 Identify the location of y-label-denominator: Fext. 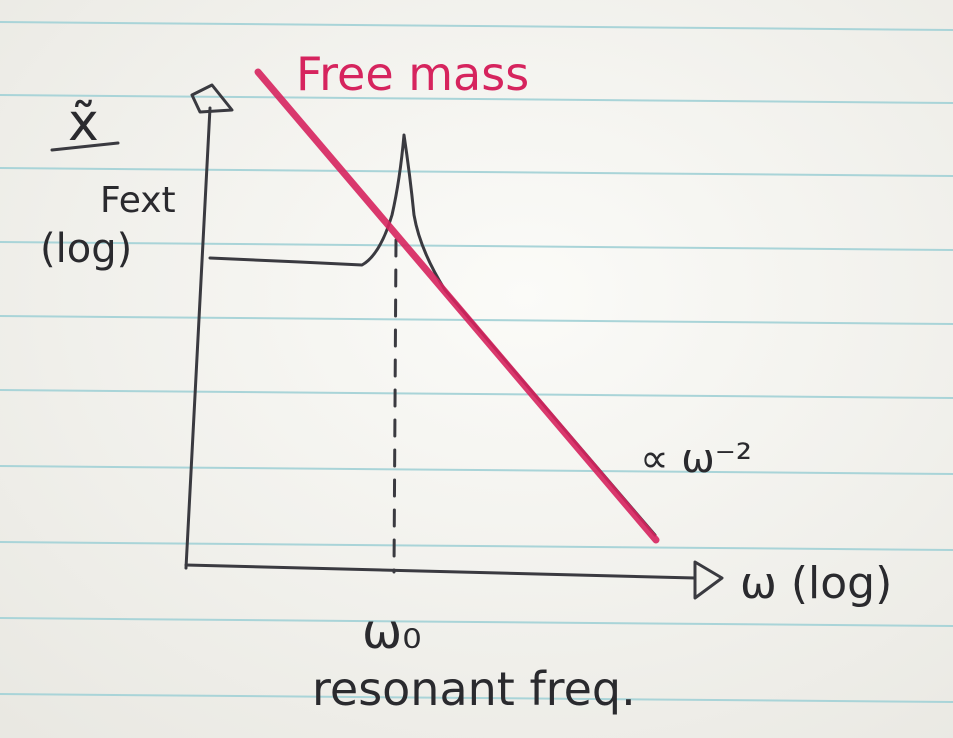
(138, 200).